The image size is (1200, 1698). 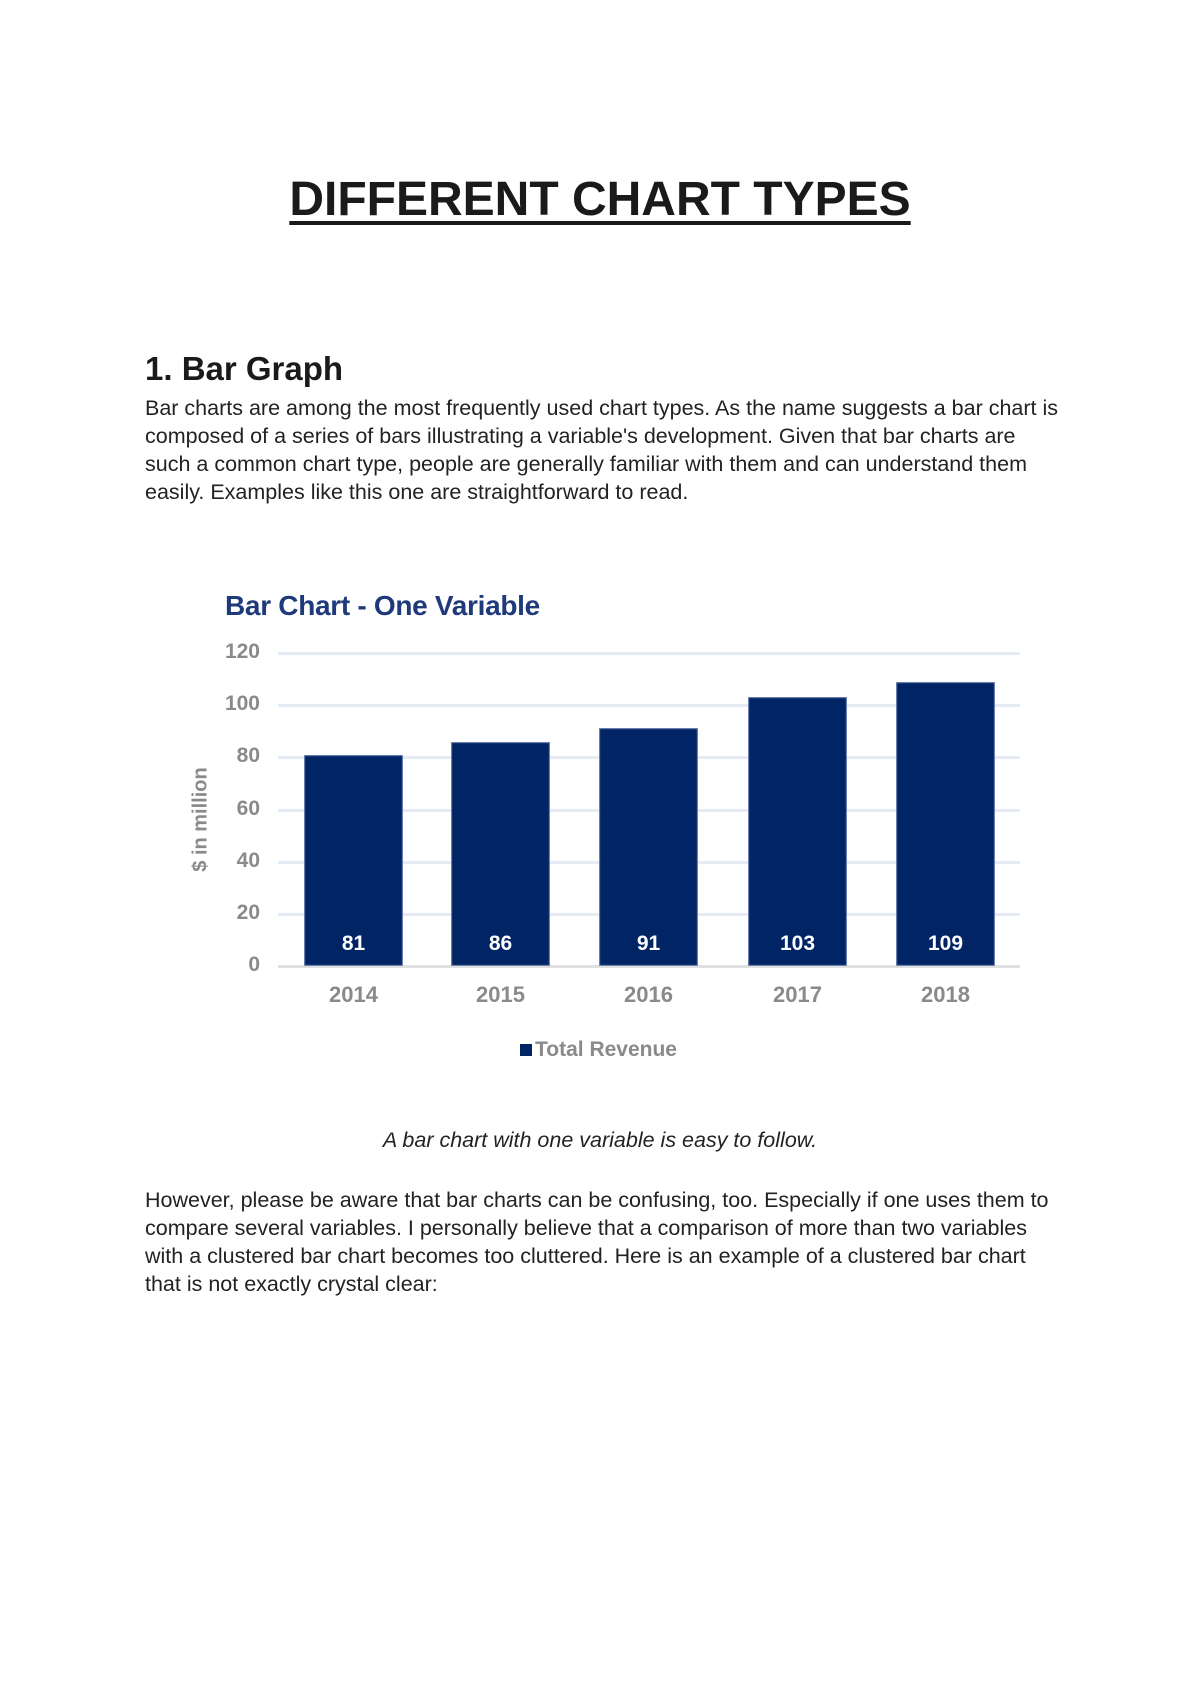 I want to click on legend-label: Total Revenue, so click(x=606, y=1049).